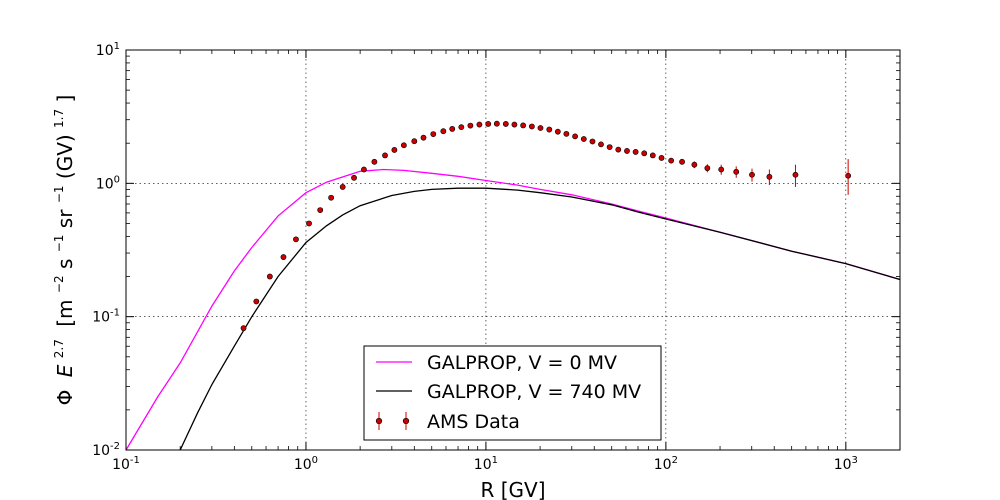 The image size is (1000, 500). I want to click on y-tick-label: 10⁻², so click(106, 450).